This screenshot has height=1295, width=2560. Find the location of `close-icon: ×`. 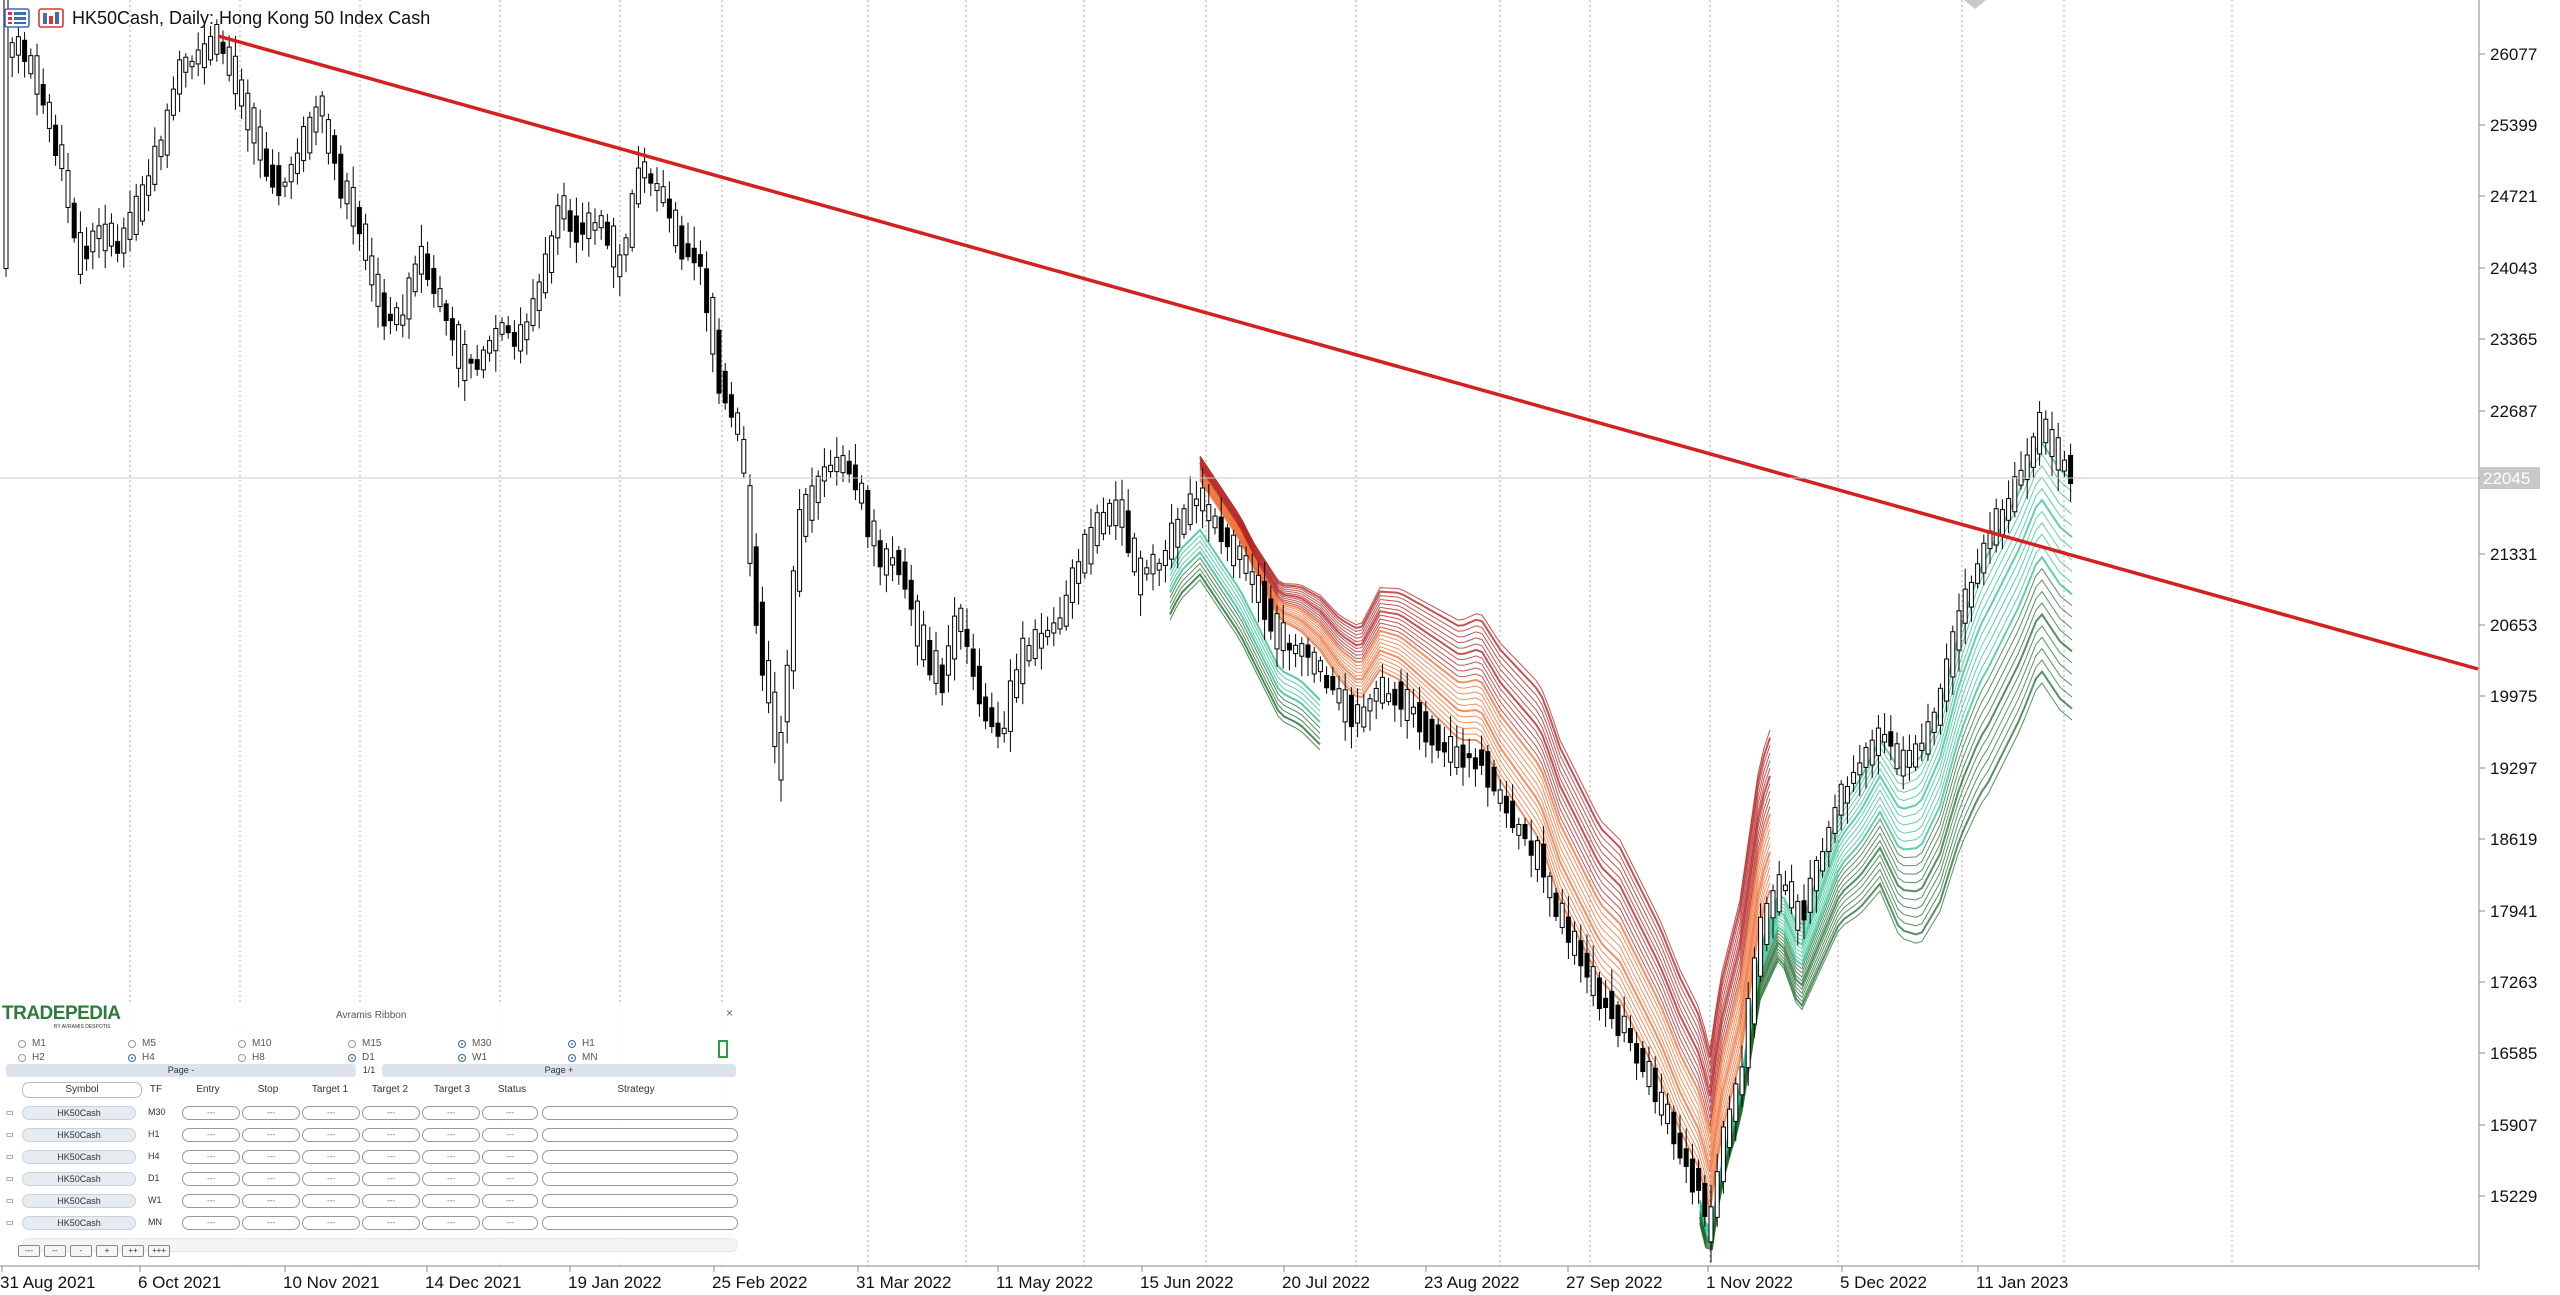

close-icon: × is located at coordinates (730, 1013).